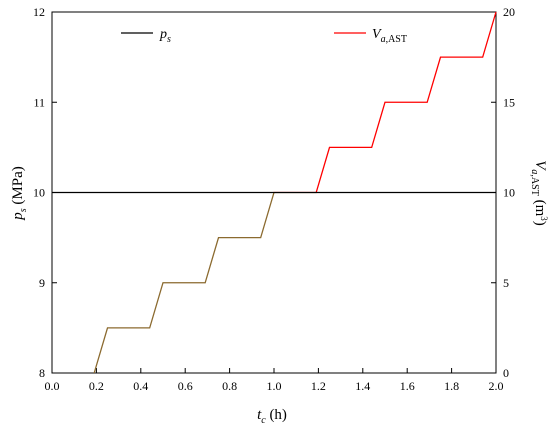  I want to click on left-y-tick-label: 11, so click(39, 102).